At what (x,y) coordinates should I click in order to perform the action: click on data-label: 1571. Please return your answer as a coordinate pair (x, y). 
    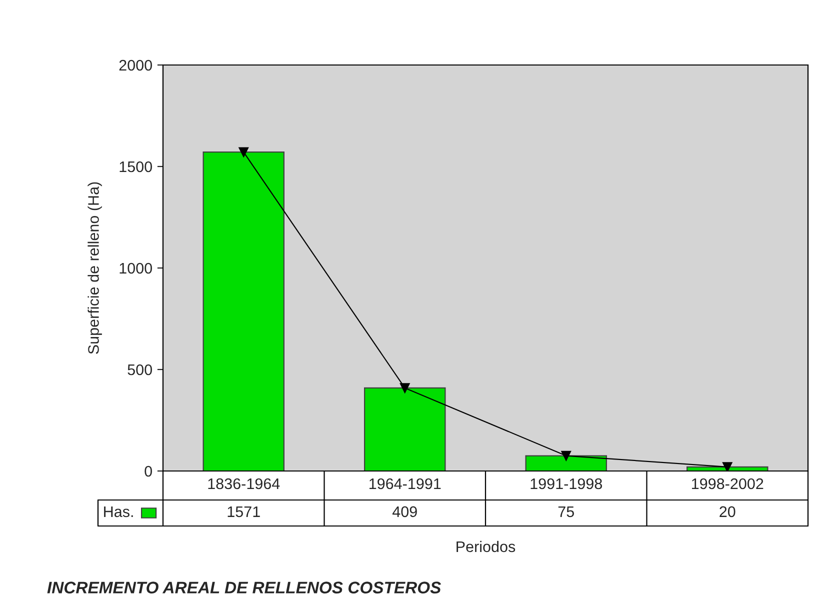
    Looking at the image, I should click on (244, 512).